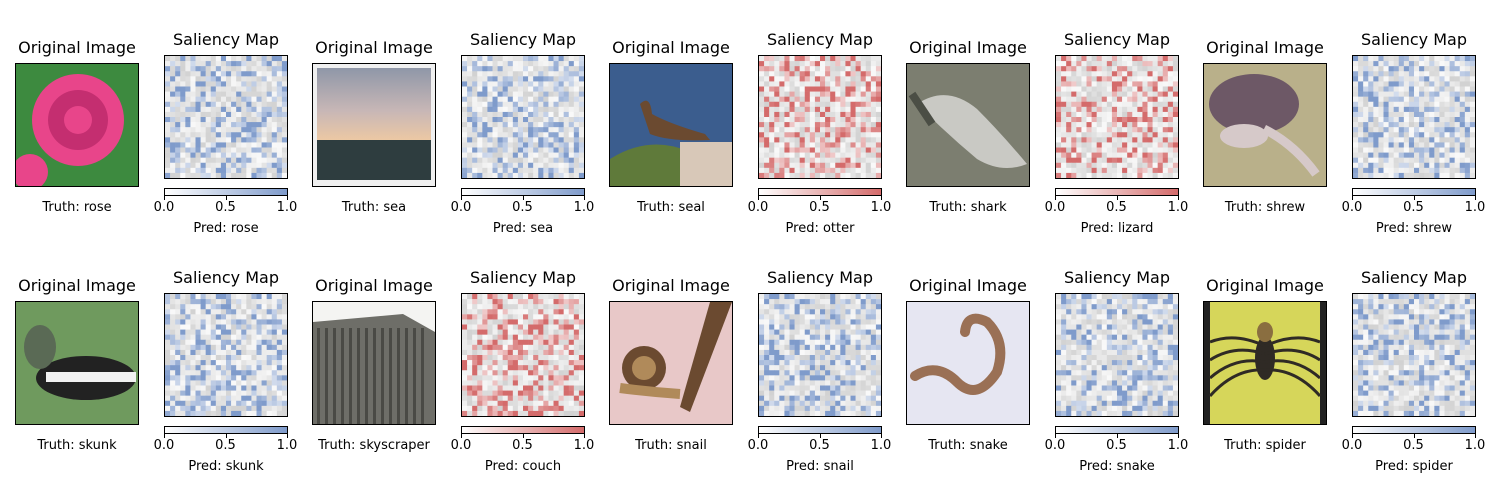  I want to click on original-image-panel: Original Image Truth: snake, so click(968, 353).